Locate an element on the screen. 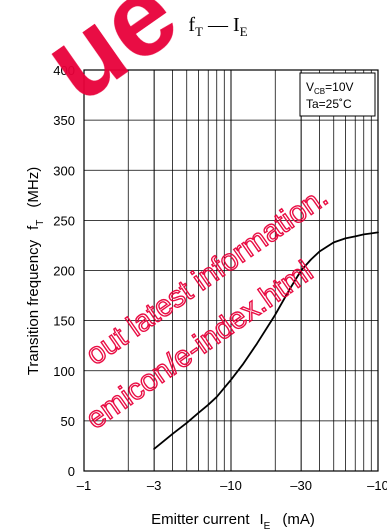  watermark-line-1: ue is located at coordinates (111, 62).